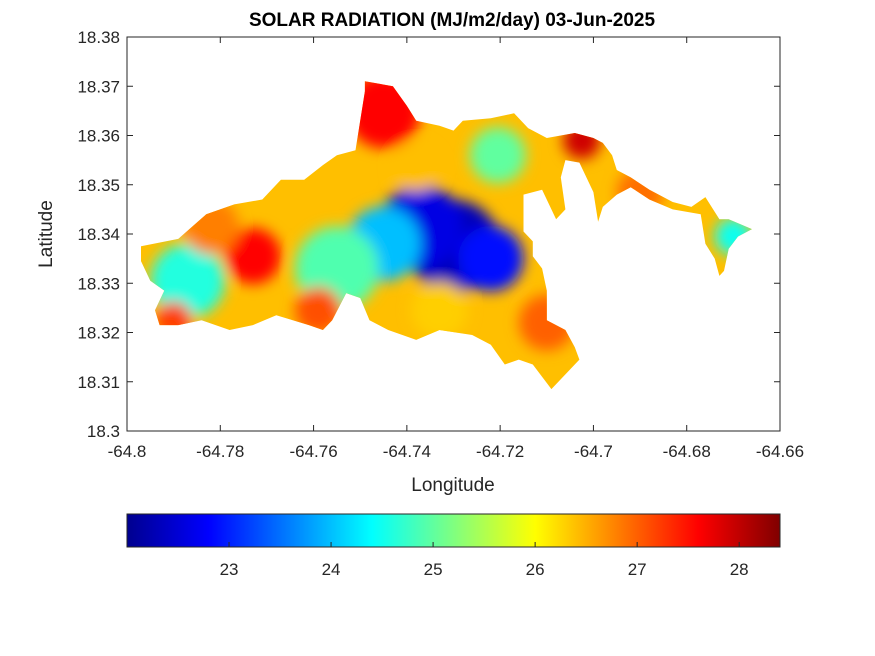  Describe the element at coordinates (739, 569) in the screenshot. I see `colorbar-tick-label: 28` at that location.